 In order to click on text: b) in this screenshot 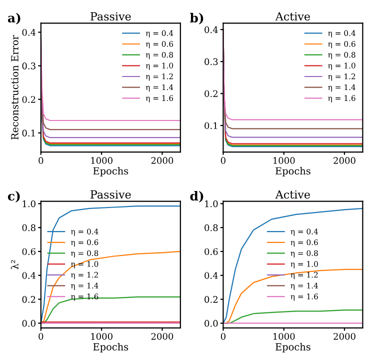, I will do `click(197, 18)`.